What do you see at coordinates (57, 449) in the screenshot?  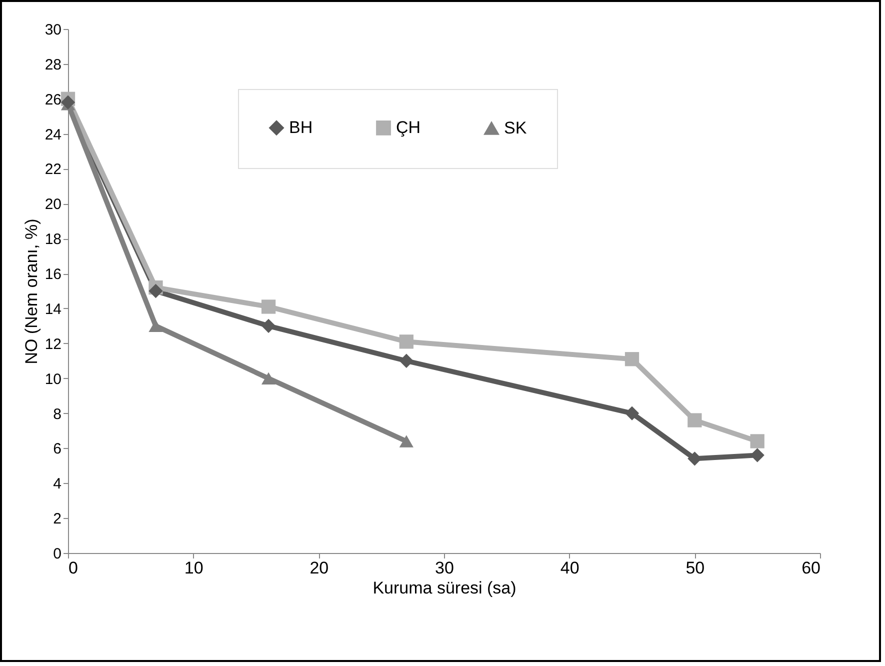 I see `y-tick-label: 6` at bounding box center [57, 449].